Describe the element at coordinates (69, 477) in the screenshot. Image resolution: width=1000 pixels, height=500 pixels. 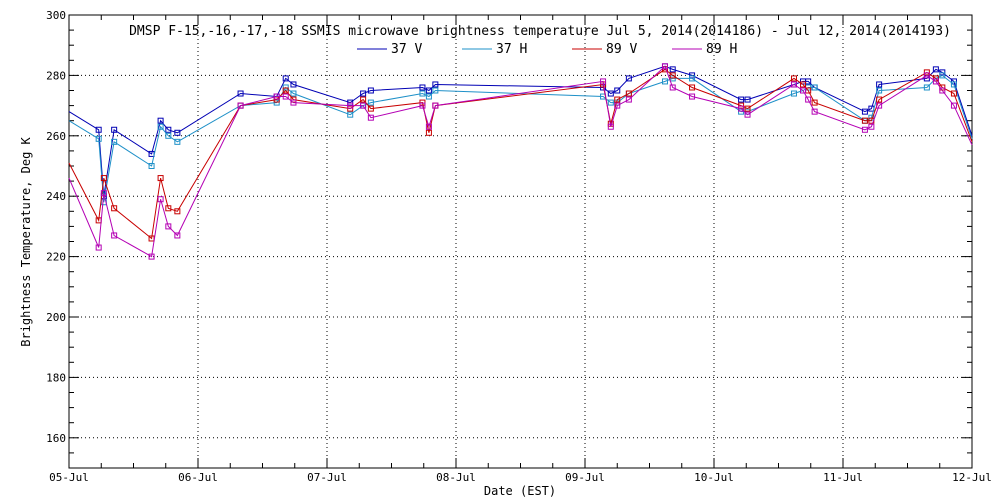
I see `x-tick-label: 05-Jul` at that location.